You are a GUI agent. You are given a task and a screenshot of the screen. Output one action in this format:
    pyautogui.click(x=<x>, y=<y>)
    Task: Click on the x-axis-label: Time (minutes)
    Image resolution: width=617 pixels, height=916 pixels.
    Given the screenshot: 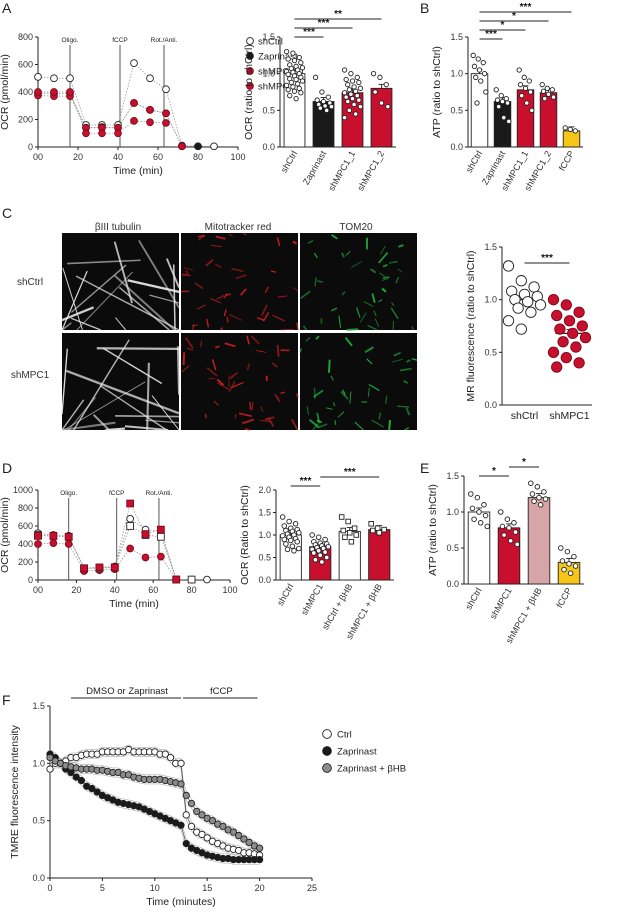 What is the action you would take?
    pyautogui.click(x=181, y=902)
    